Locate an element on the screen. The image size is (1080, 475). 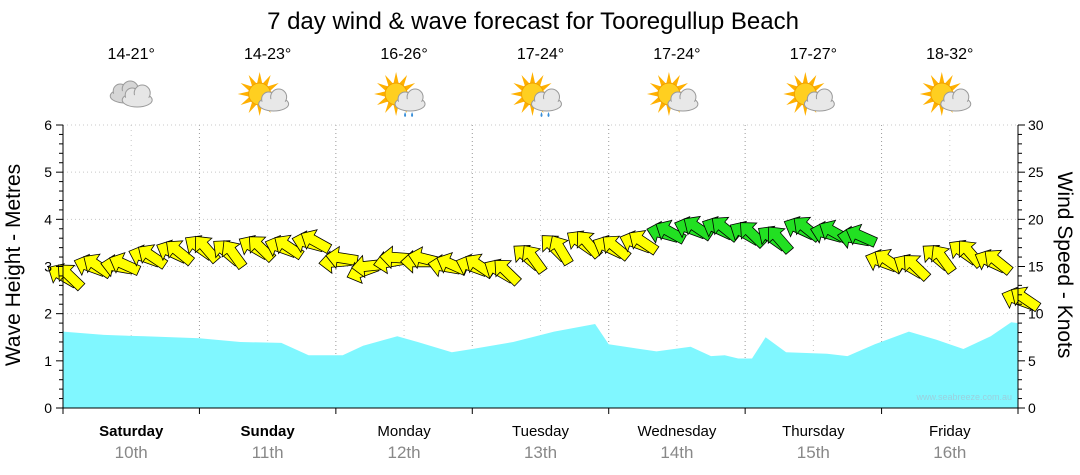
day-name: Monday is located at coordinates (404, 431).